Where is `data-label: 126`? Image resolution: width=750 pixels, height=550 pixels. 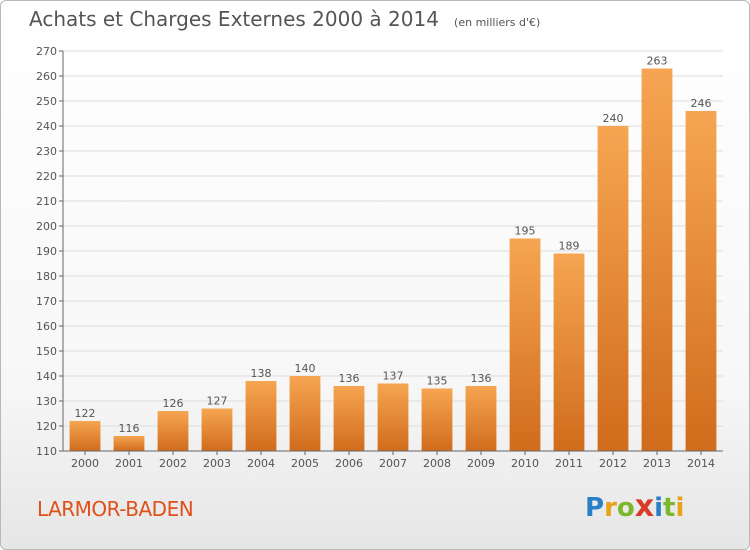 data-label: 126 is located at coordinates (173, 403).